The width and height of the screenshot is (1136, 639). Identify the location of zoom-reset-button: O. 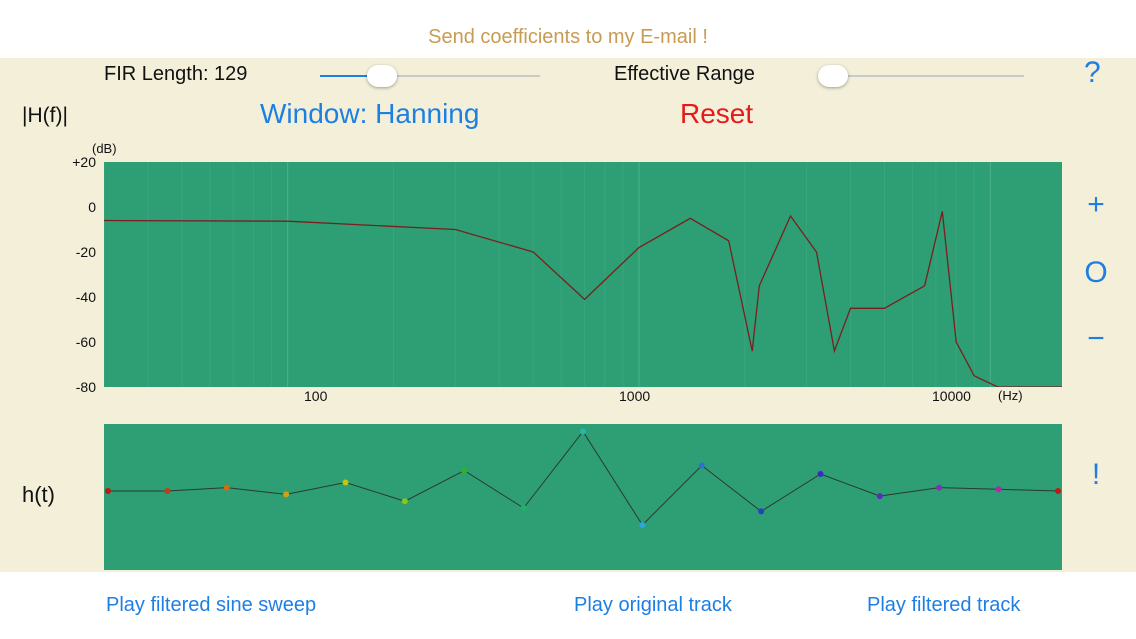
(1096, 272).